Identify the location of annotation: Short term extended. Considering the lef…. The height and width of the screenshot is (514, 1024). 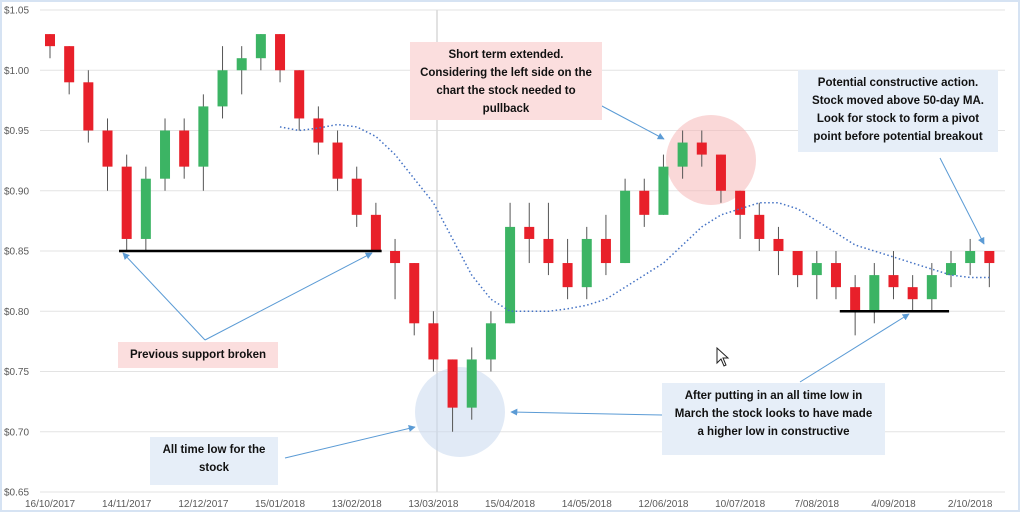
(506, 81).